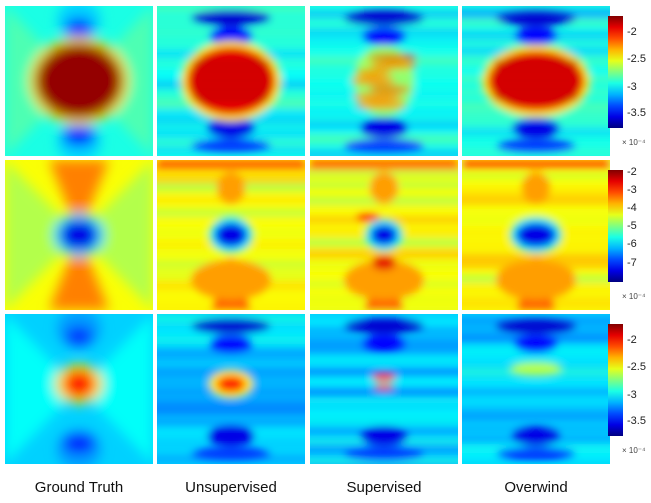 The height and width of the screenshot is (503, 651). I want to click on column-label: Ground Truth, so click(79, 487).